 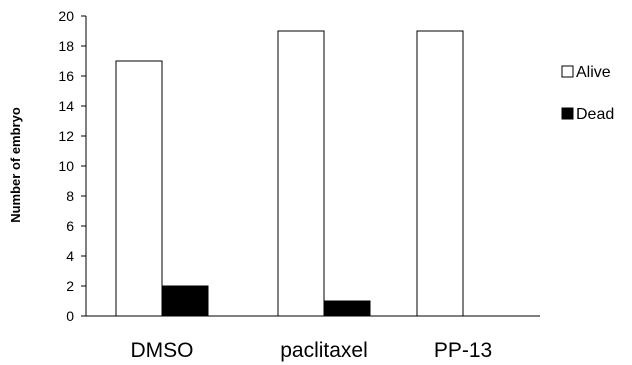 What do you see at coordinates (66, 106) in the screenshot?
I see `y-tick-label: 14` at bounding box center [66, 106].